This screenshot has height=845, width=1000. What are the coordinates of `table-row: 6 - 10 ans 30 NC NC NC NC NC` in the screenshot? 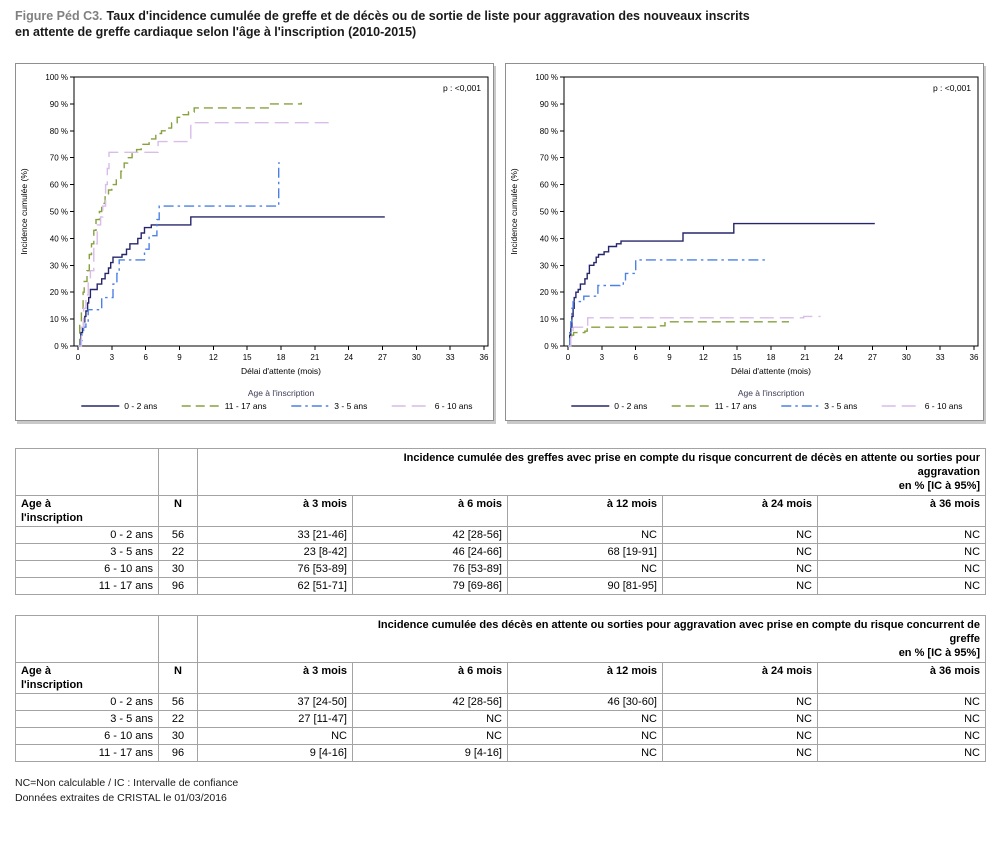 It's located at (500, 736).